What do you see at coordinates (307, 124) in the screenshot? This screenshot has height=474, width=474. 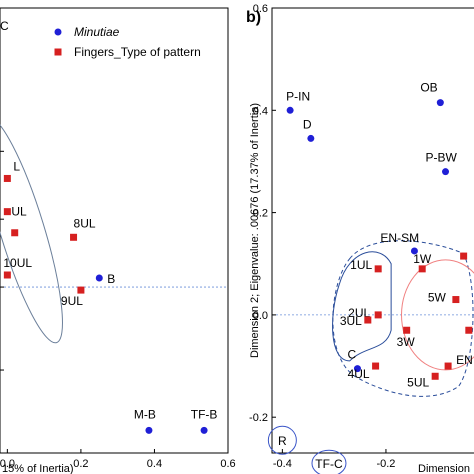 I see `point-label-d: D` at bounding box center [307, 124].